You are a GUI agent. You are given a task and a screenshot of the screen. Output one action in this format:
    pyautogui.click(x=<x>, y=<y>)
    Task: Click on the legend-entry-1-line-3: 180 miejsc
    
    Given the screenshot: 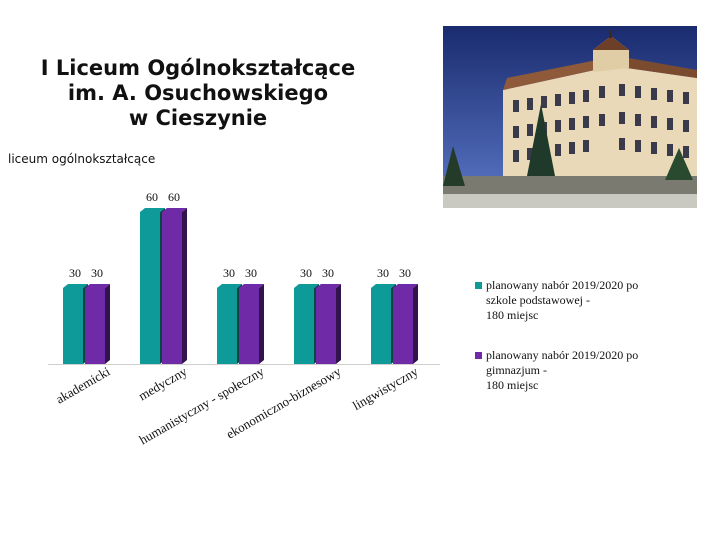 What is the action you would take?
    pyautogui.click(x=512, y=315)
    